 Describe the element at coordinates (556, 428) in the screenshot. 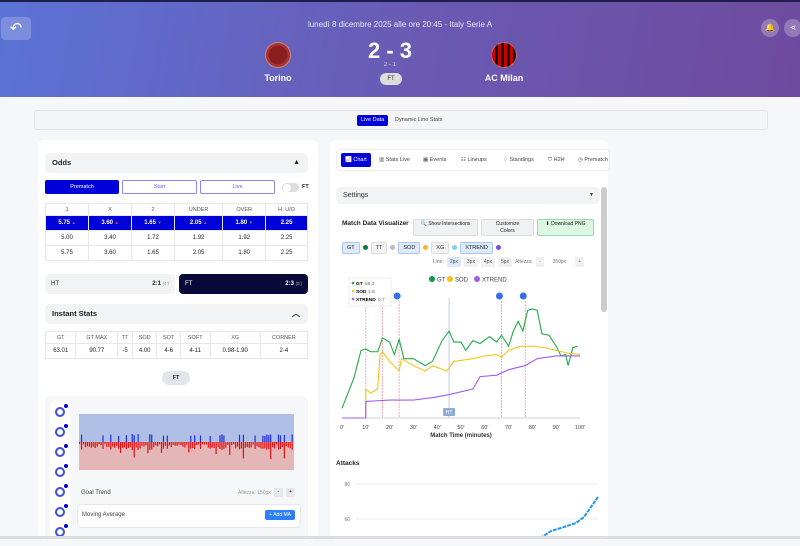

I see `x-tick-label: 90'` at that location.